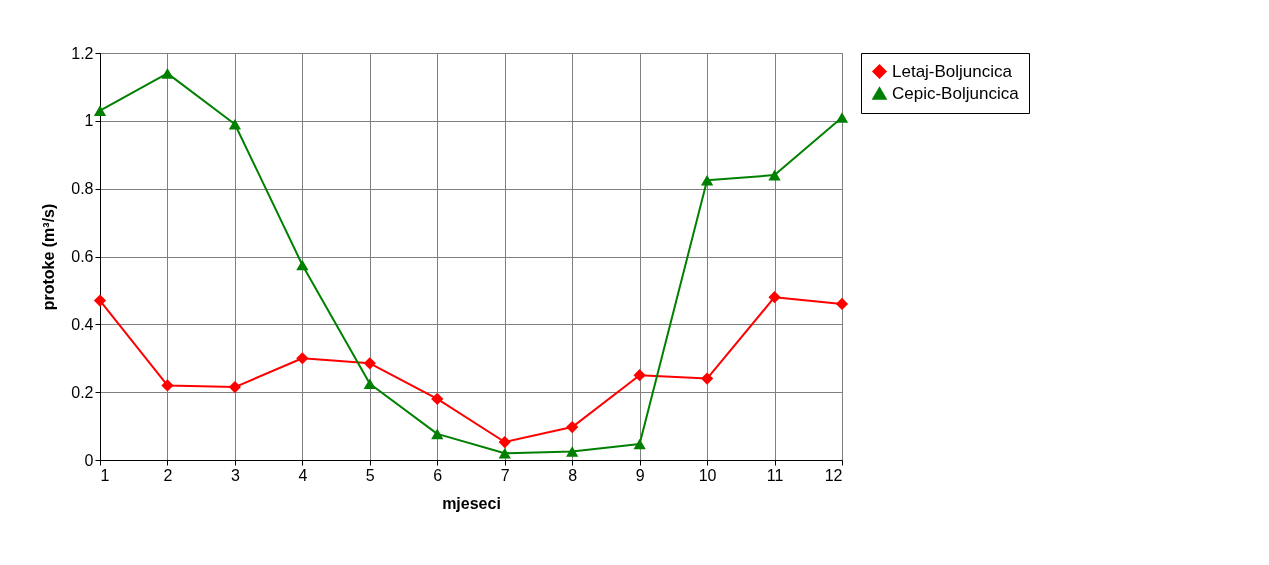 The height and width of the screenshot is (565, 1269). I want to click on x-tick-label: 1, so click(105, 475).